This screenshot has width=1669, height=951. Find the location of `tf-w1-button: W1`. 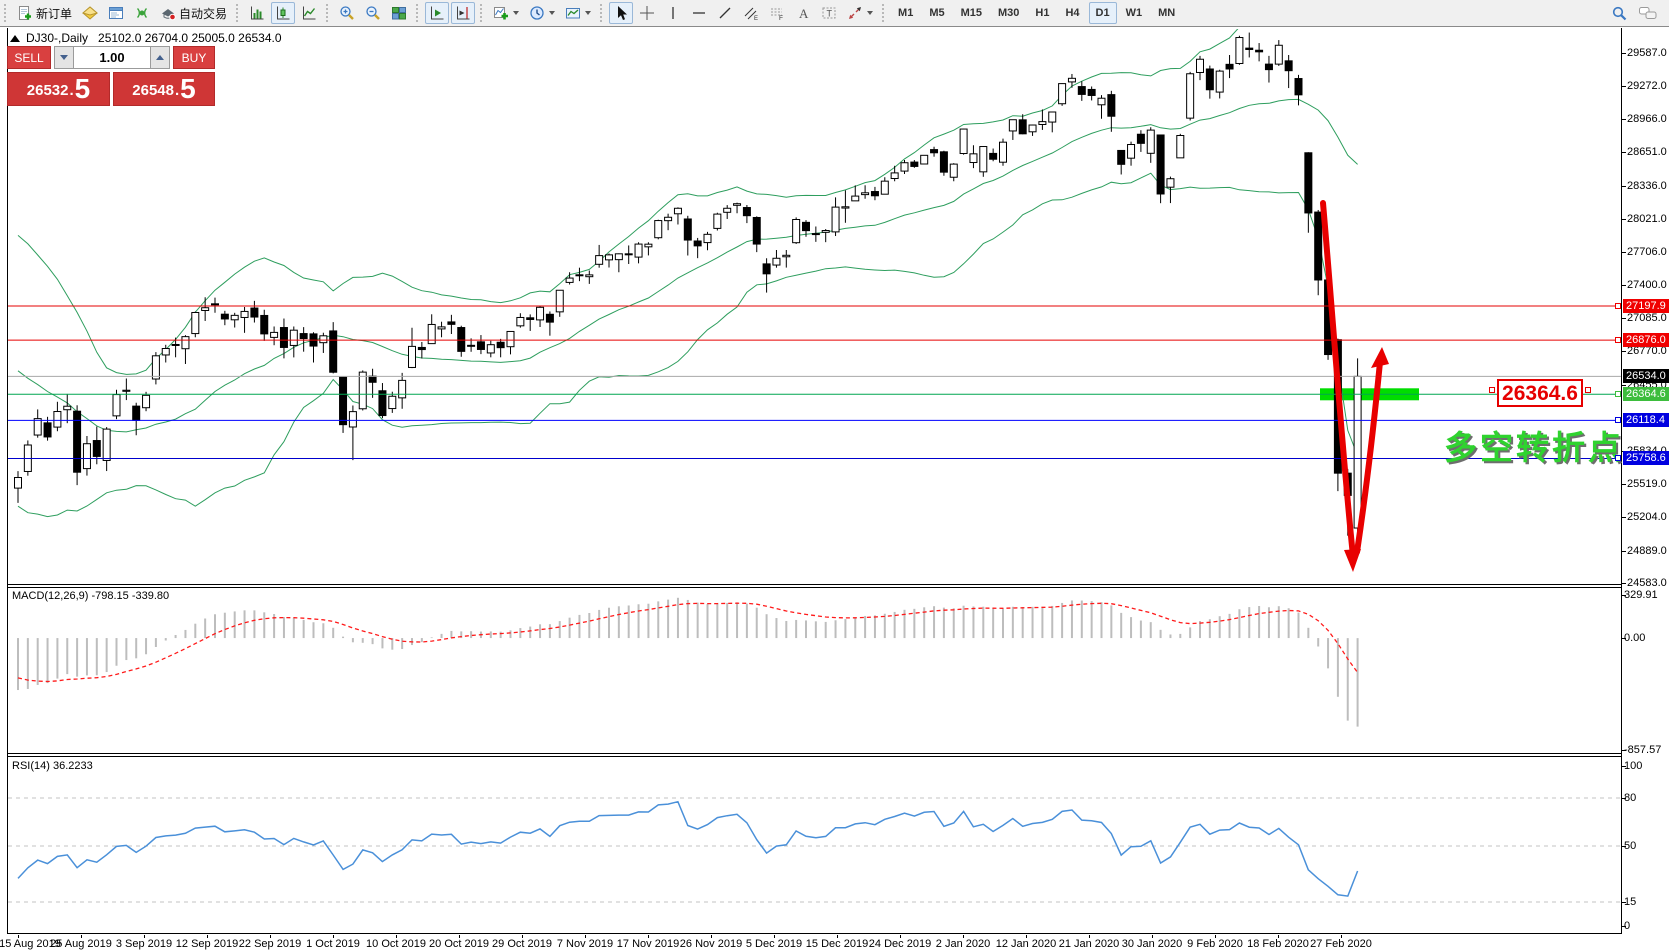

tf-w1-button: W1 is located at coordinates (1134, 13).